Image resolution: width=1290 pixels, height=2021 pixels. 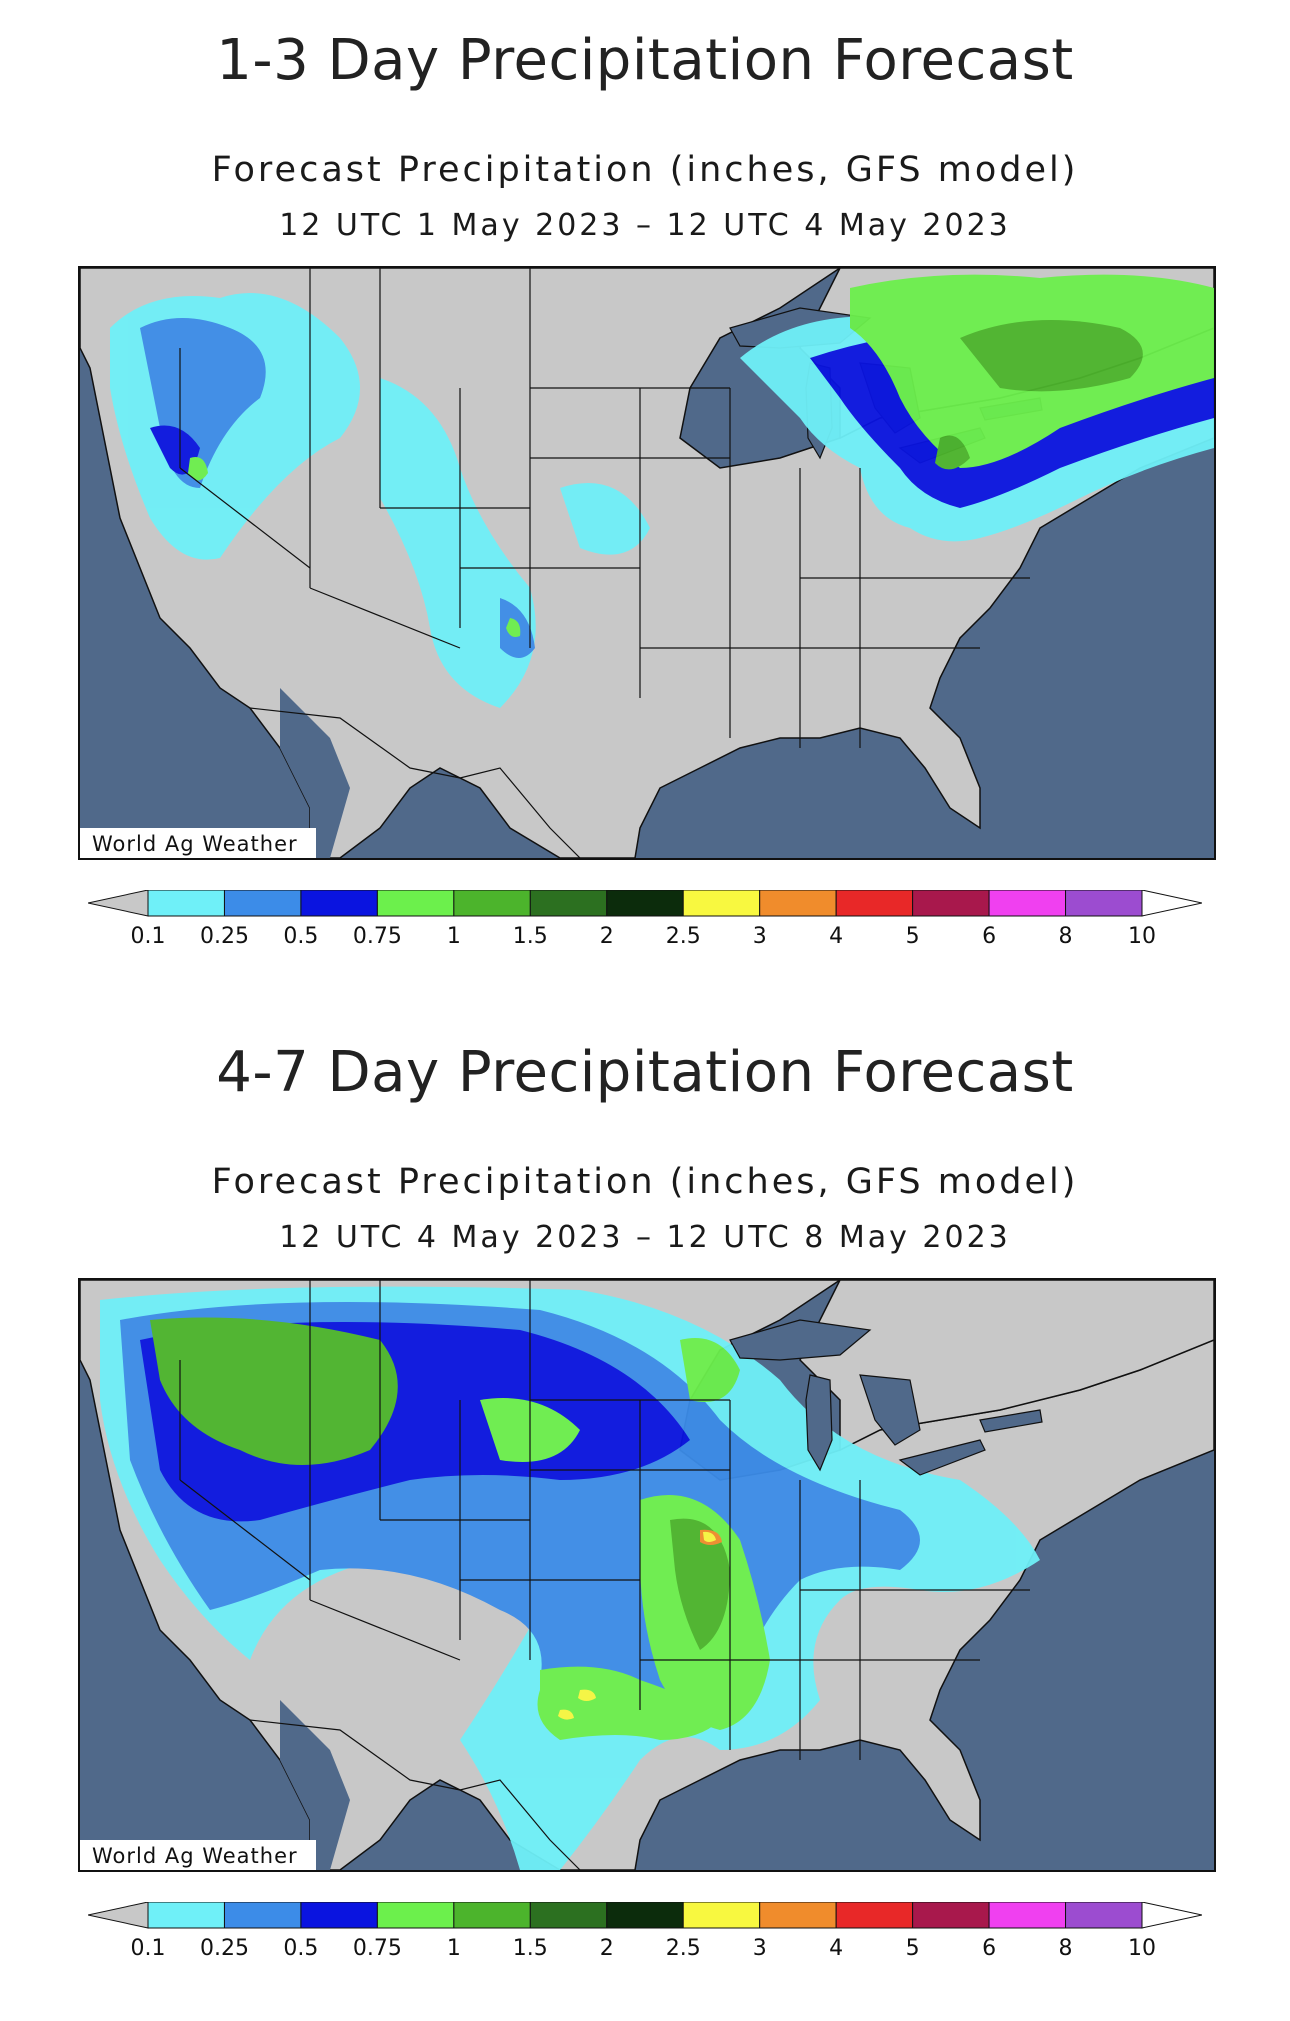 What do you see at coordinates (645, 60) in the screenshot?
I see `panel-title: 1-3 Day Precipitation Forecast` at bounding box center [645, 60].